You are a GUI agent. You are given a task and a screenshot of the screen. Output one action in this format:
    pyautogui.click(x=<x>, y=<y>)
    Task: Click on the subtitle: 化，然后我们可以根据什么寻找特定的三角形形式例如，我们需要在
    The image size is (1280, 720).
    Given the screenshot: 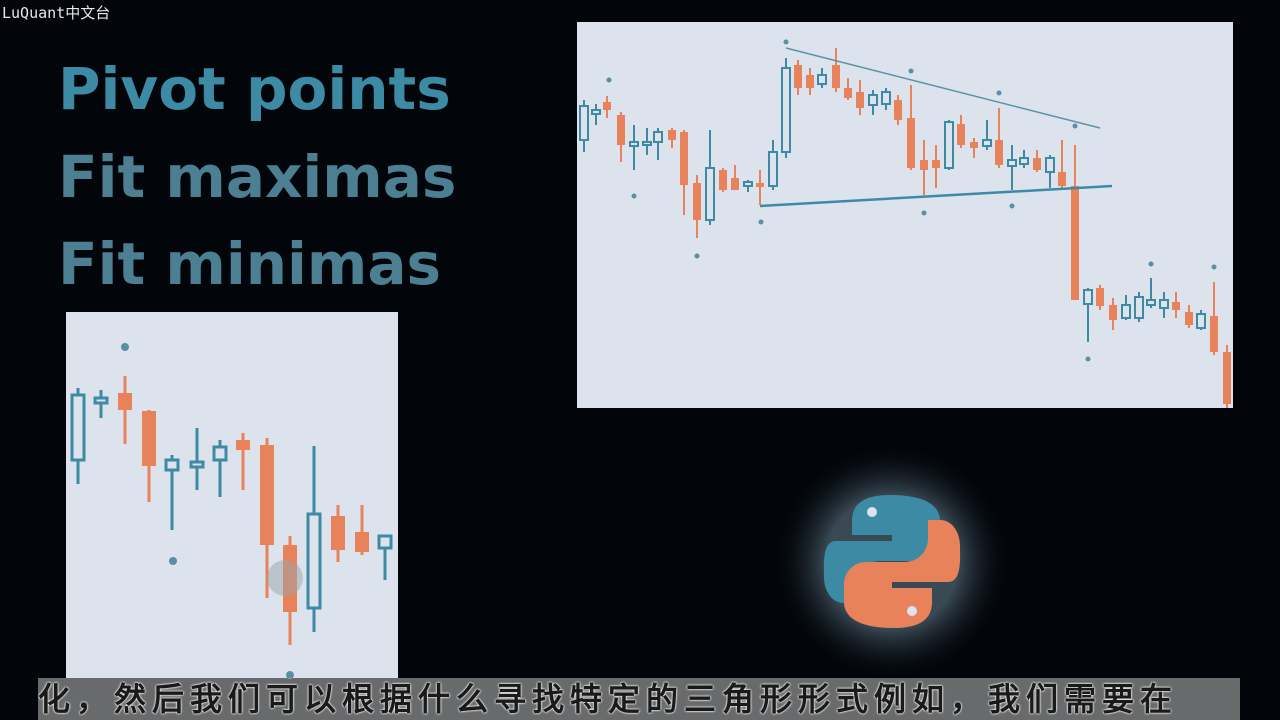 What is the action you would take?
    pyautogui.click(x=639, y=699)
    